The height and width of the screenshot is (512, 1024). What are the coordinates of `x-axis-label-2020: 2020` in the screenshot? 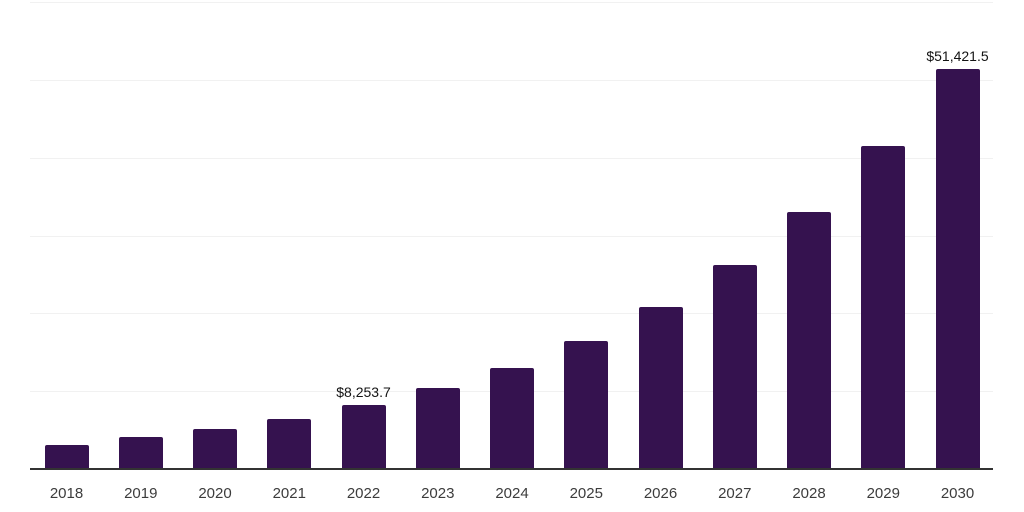 It's located at (215, 493).